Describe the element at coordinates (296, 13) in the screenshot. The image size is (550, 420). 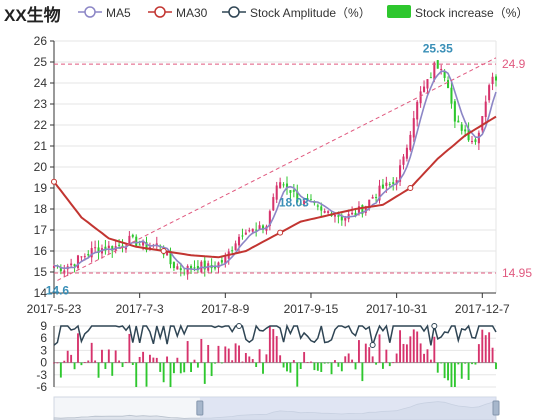
I see `legend-item: Stock Amplitude（%）` at that location.